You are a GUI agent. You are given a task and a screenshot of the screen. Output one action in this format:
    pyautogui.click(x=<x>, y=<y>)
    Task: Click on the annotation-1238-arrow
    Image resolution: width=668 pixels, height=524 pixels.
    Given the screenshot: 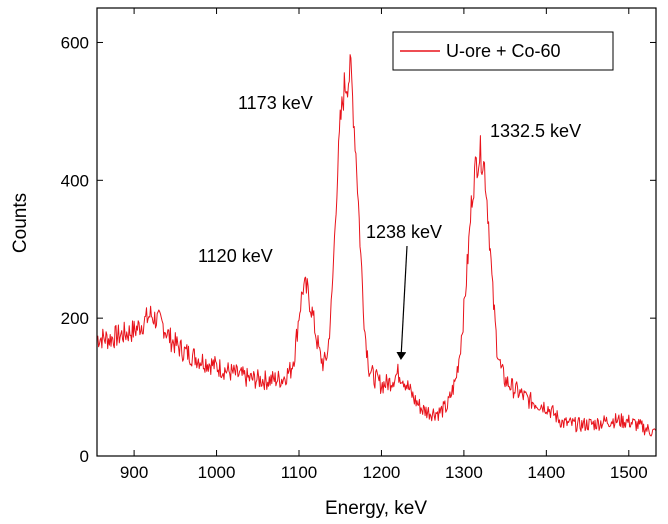 What is the action you would take?
    pyautogui.click(x=402, y=302)
    